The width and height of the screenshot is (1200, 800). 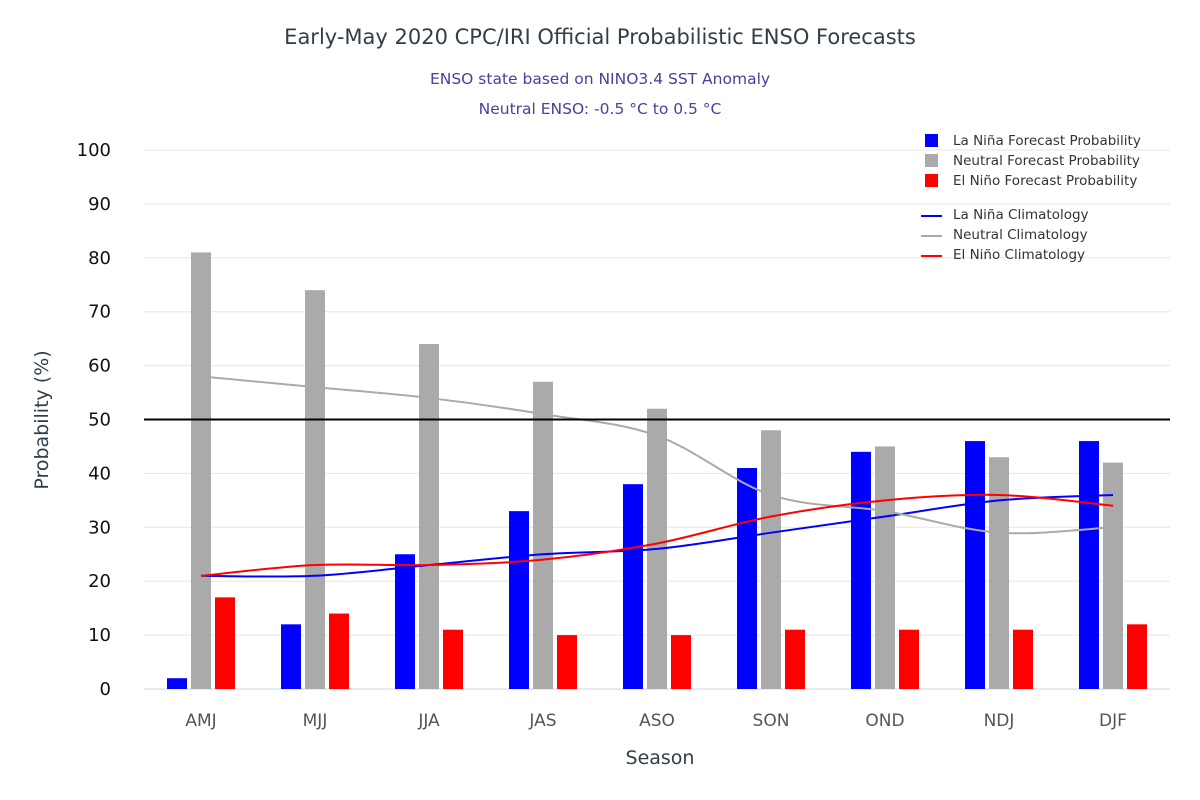 What do you see at coordinates (99, 473) in the screenshot?
I see `y-tick-label: 40` at bounding box center [99, 473].